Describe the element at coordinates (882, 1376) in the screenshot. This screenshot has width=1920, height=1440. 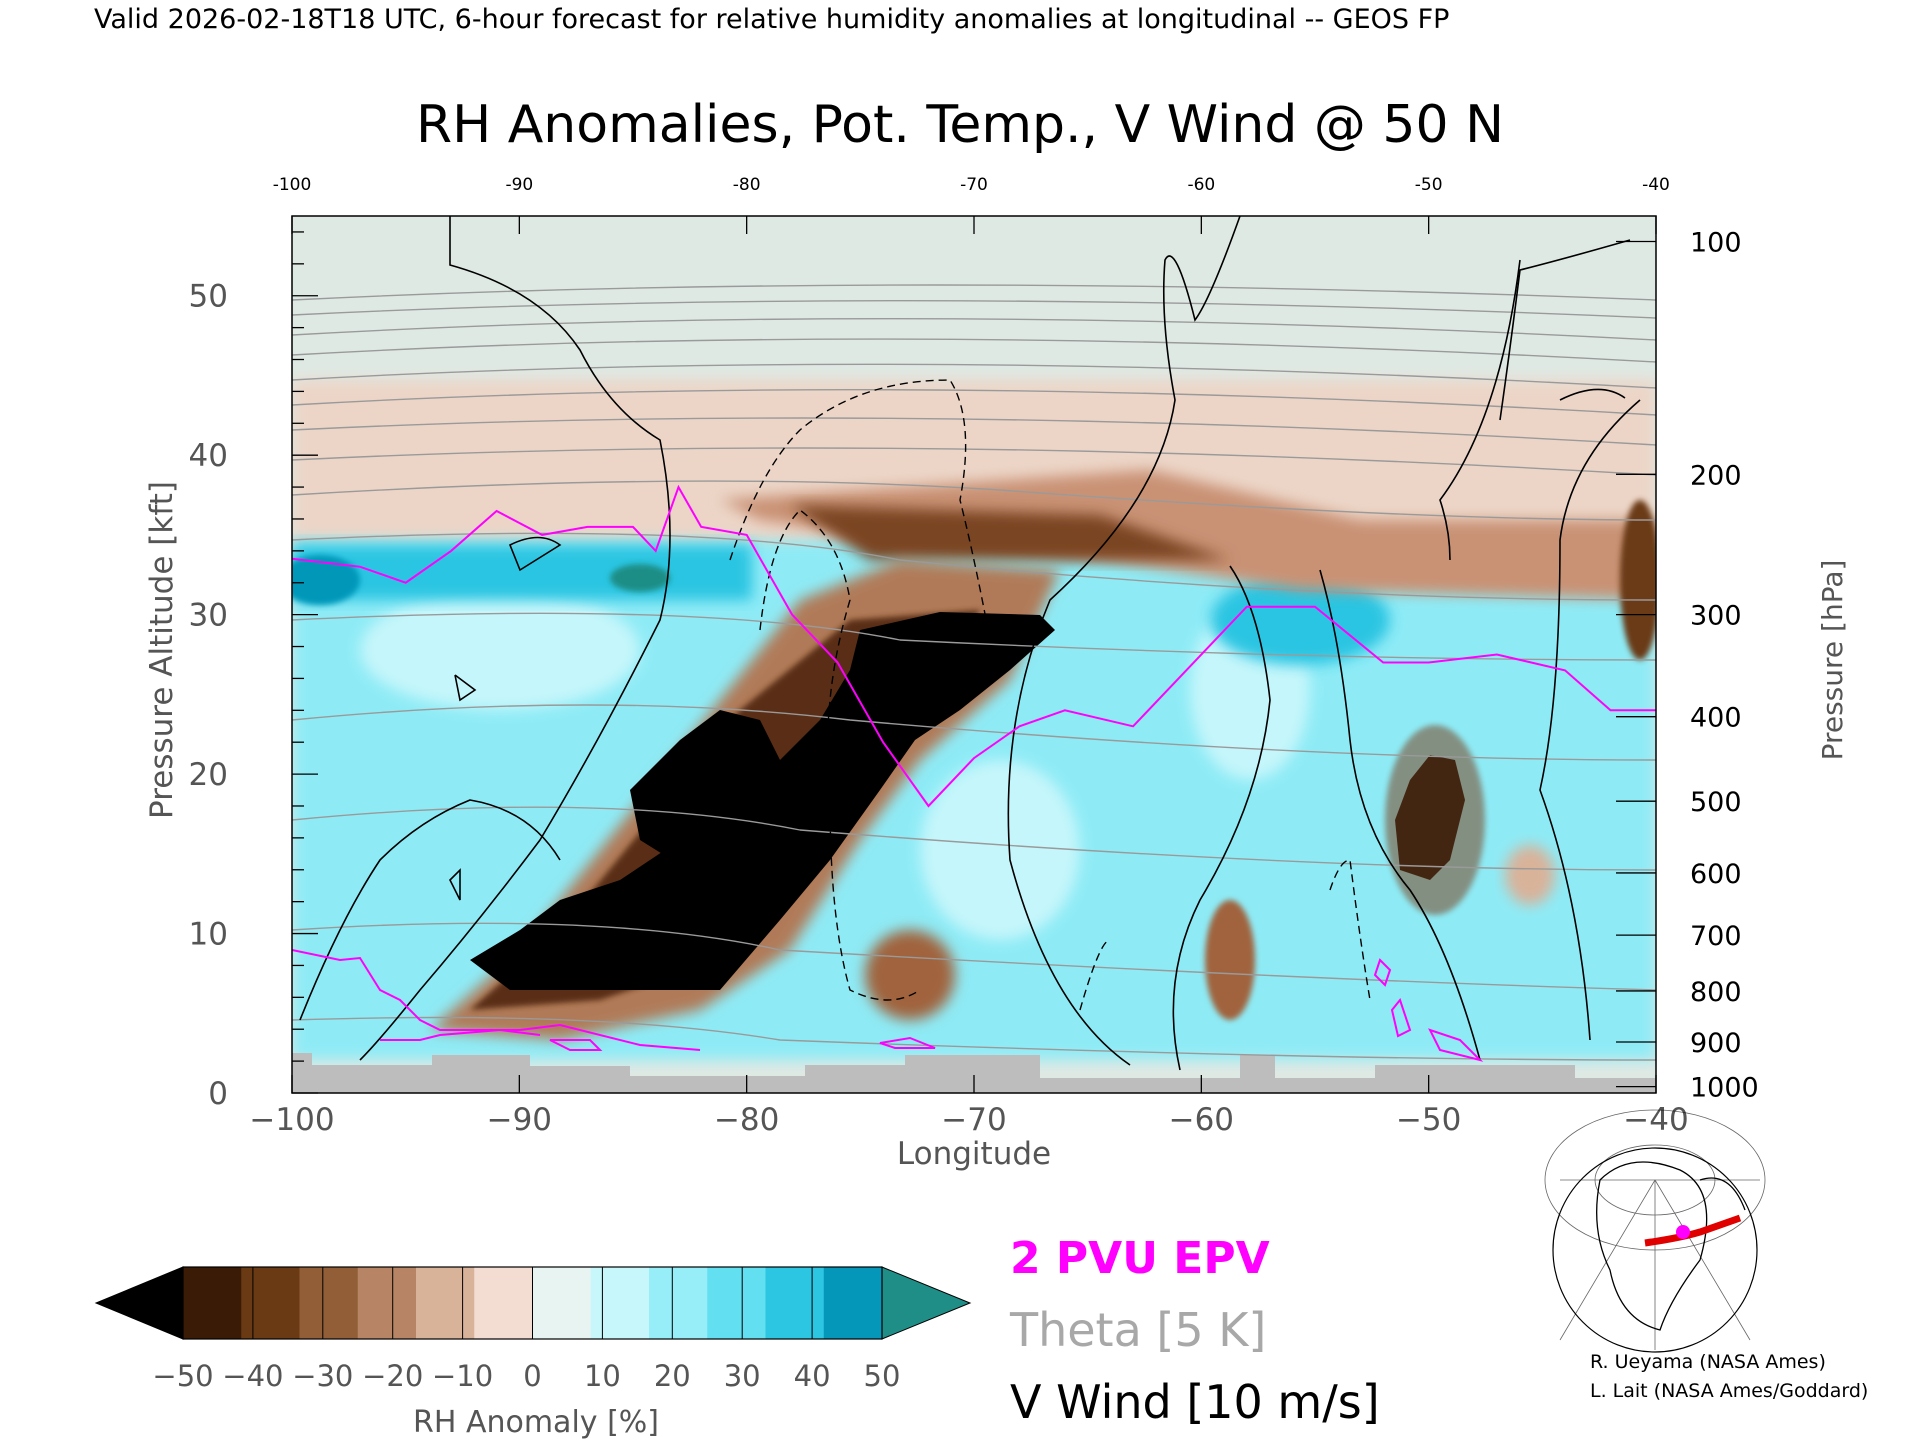
I see `colorbar-tick-label: 50` at that location.